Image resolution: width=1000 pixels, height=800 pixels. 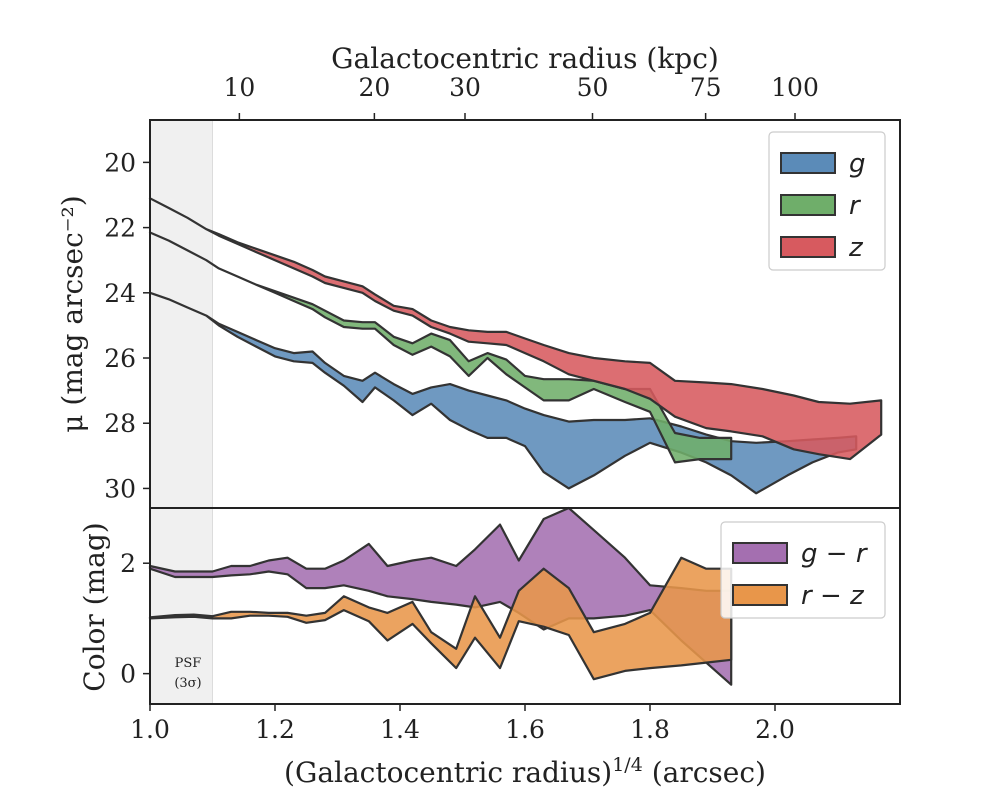 I want to click on magnitude-y-tick-label: 30, so click(x=120, y=488).